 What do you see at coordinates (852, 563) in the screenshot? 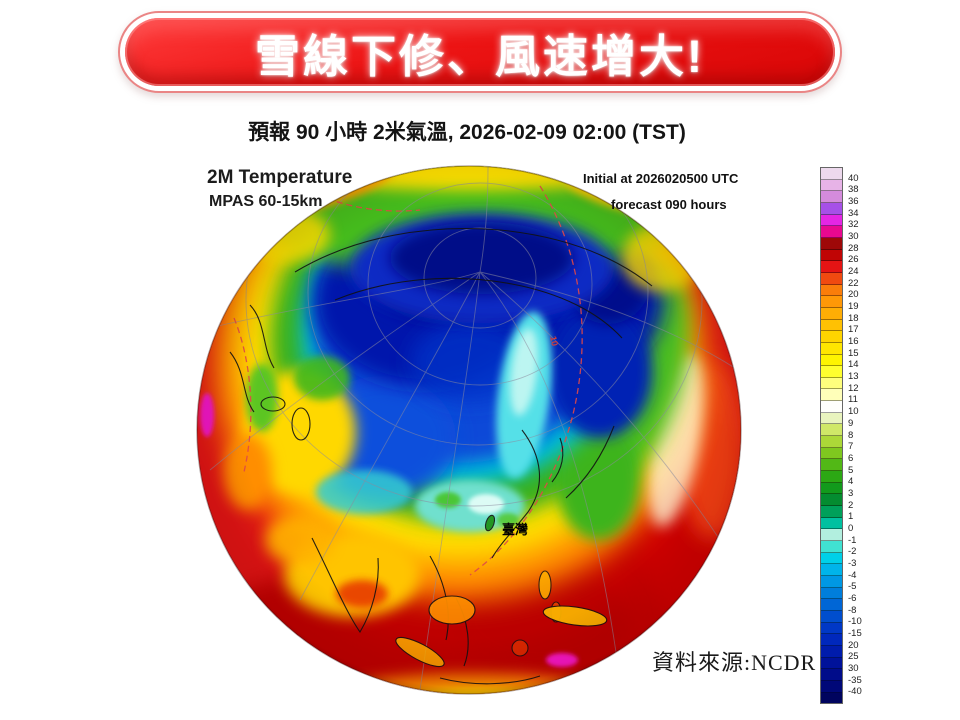
I see `colorbar-tick-label: -3` at bounding box center [852, 563].